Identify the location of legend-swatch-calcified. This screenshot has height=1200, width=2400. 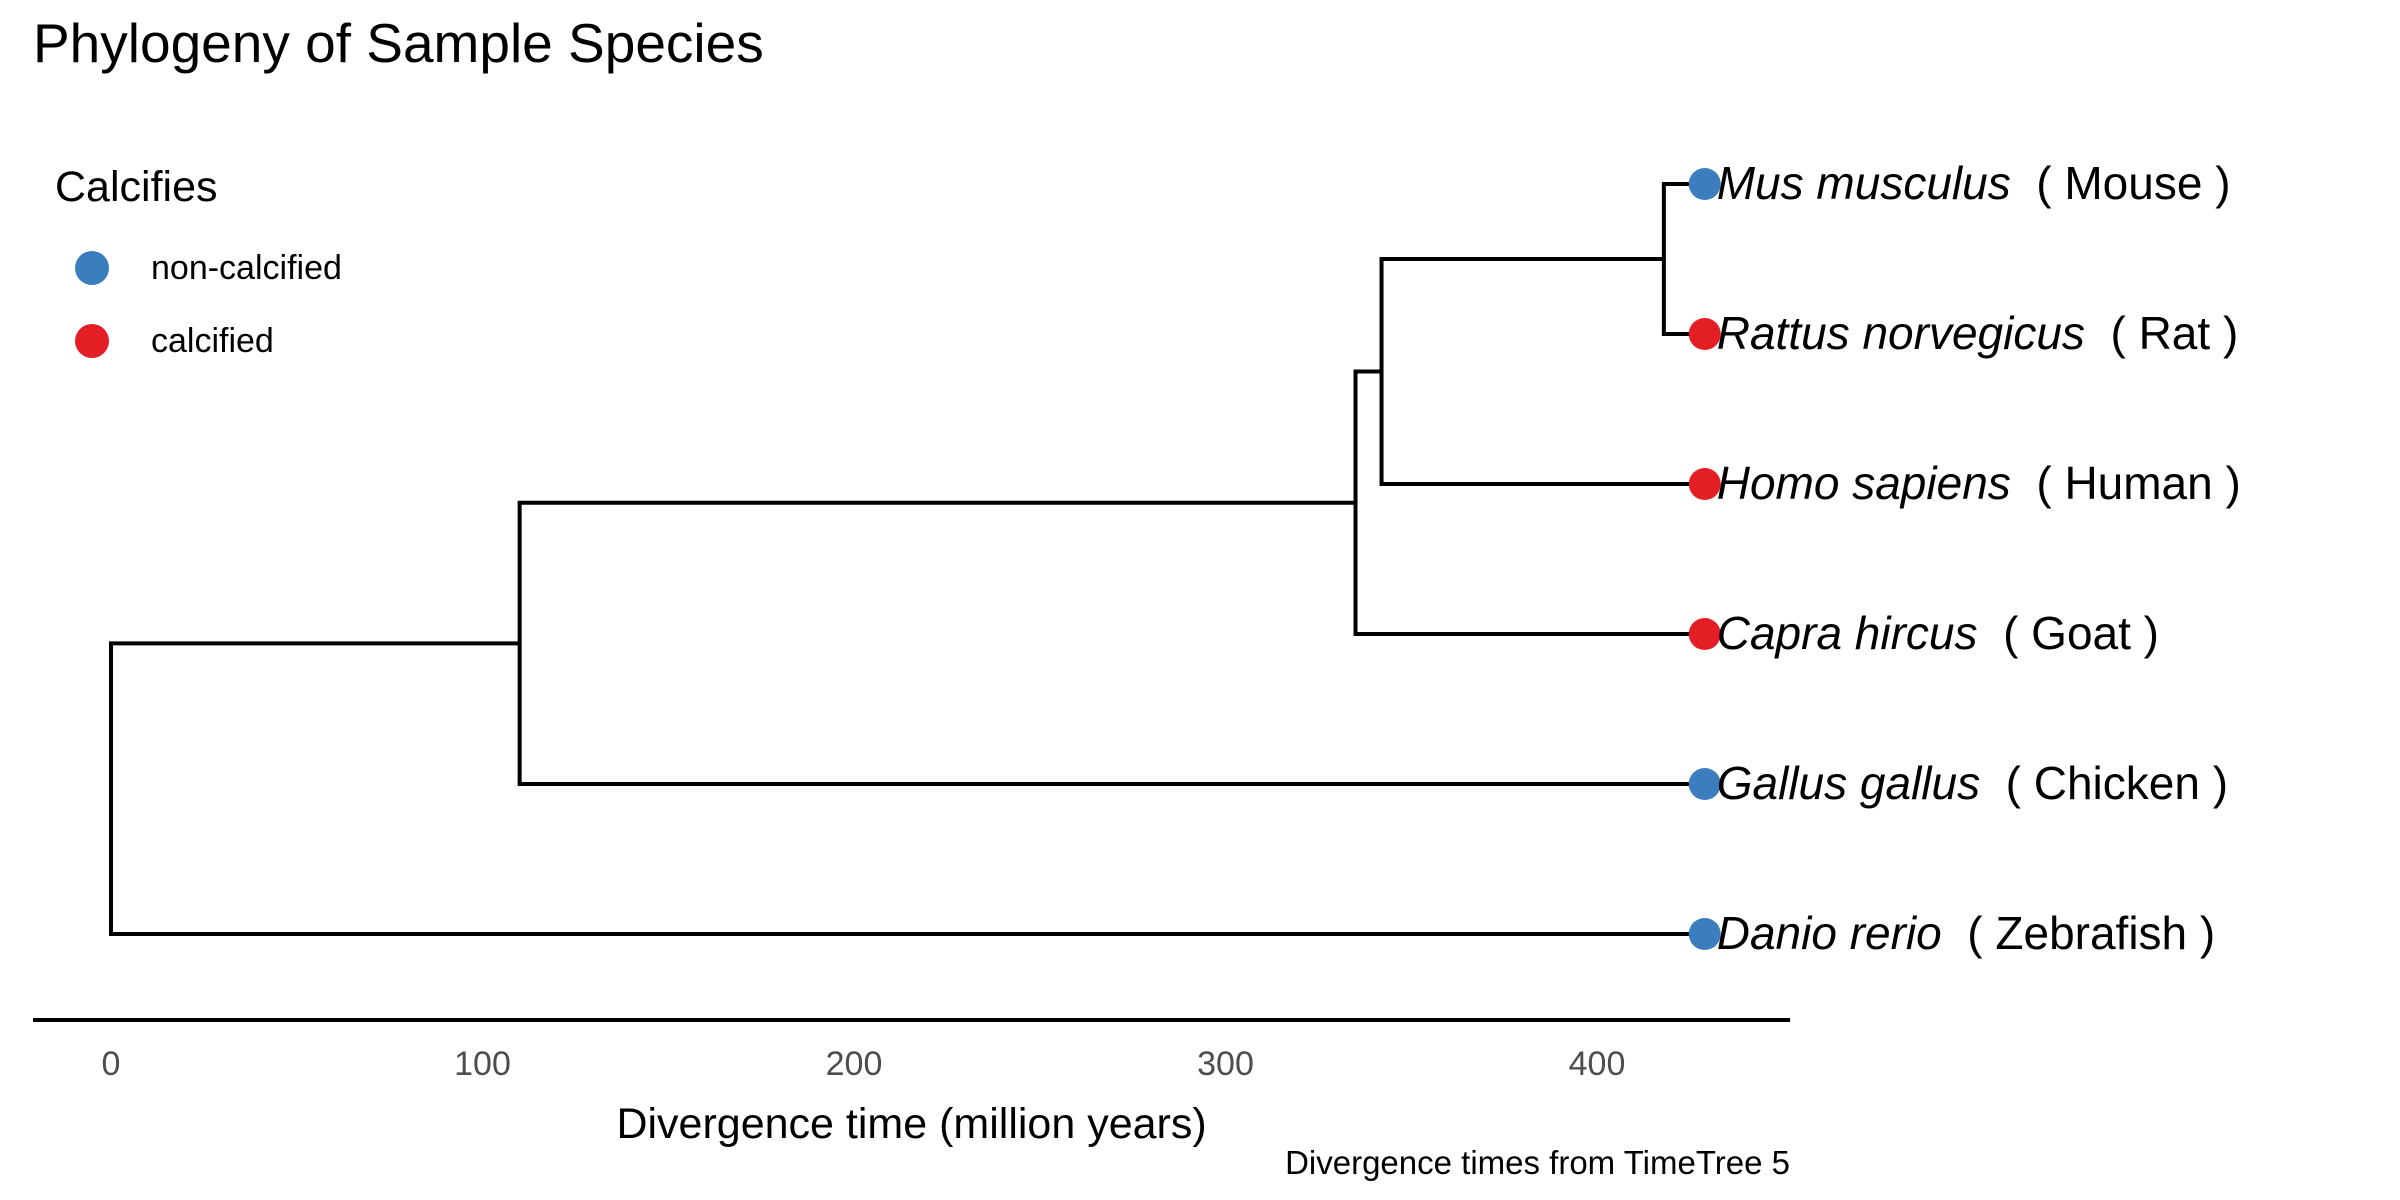
(92, 341).